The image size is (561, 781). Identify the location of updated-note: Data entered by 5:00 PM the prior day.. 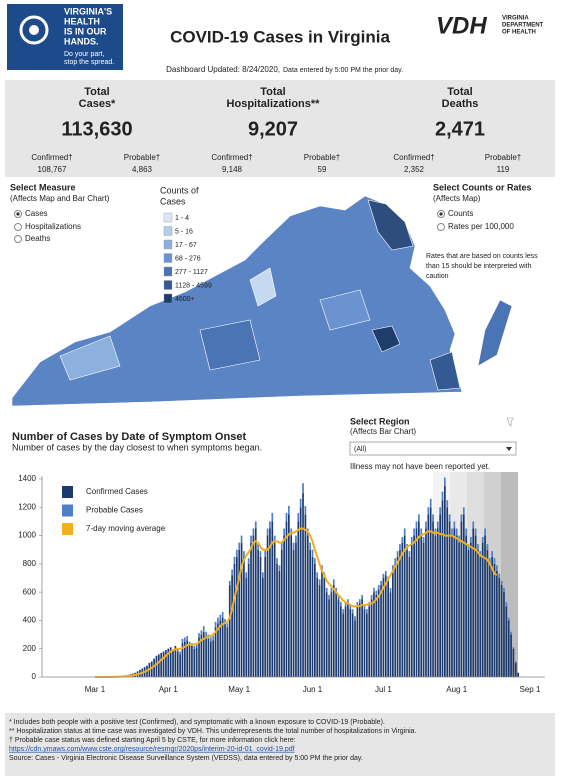
(343, 70).